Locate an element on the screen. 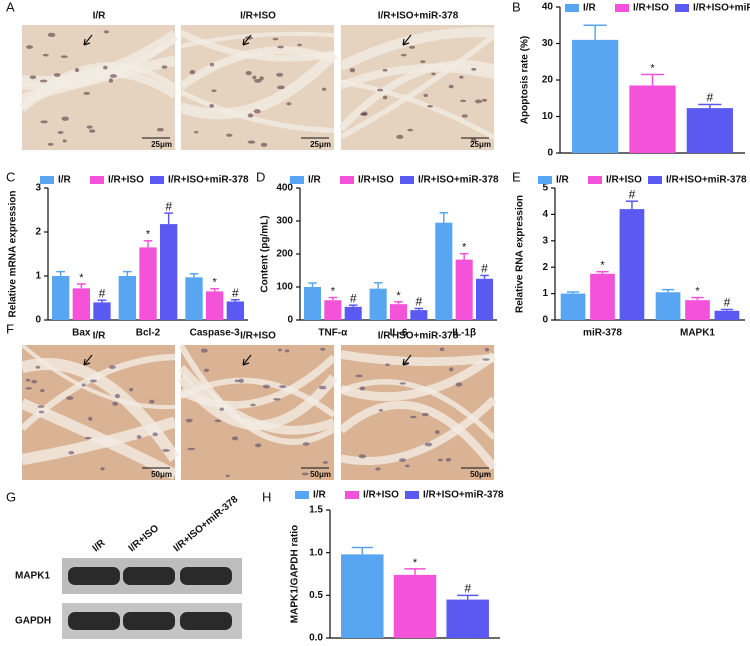 The image size is (750, 646). y-tick-label: 5 is located at coordinates (545, 188).